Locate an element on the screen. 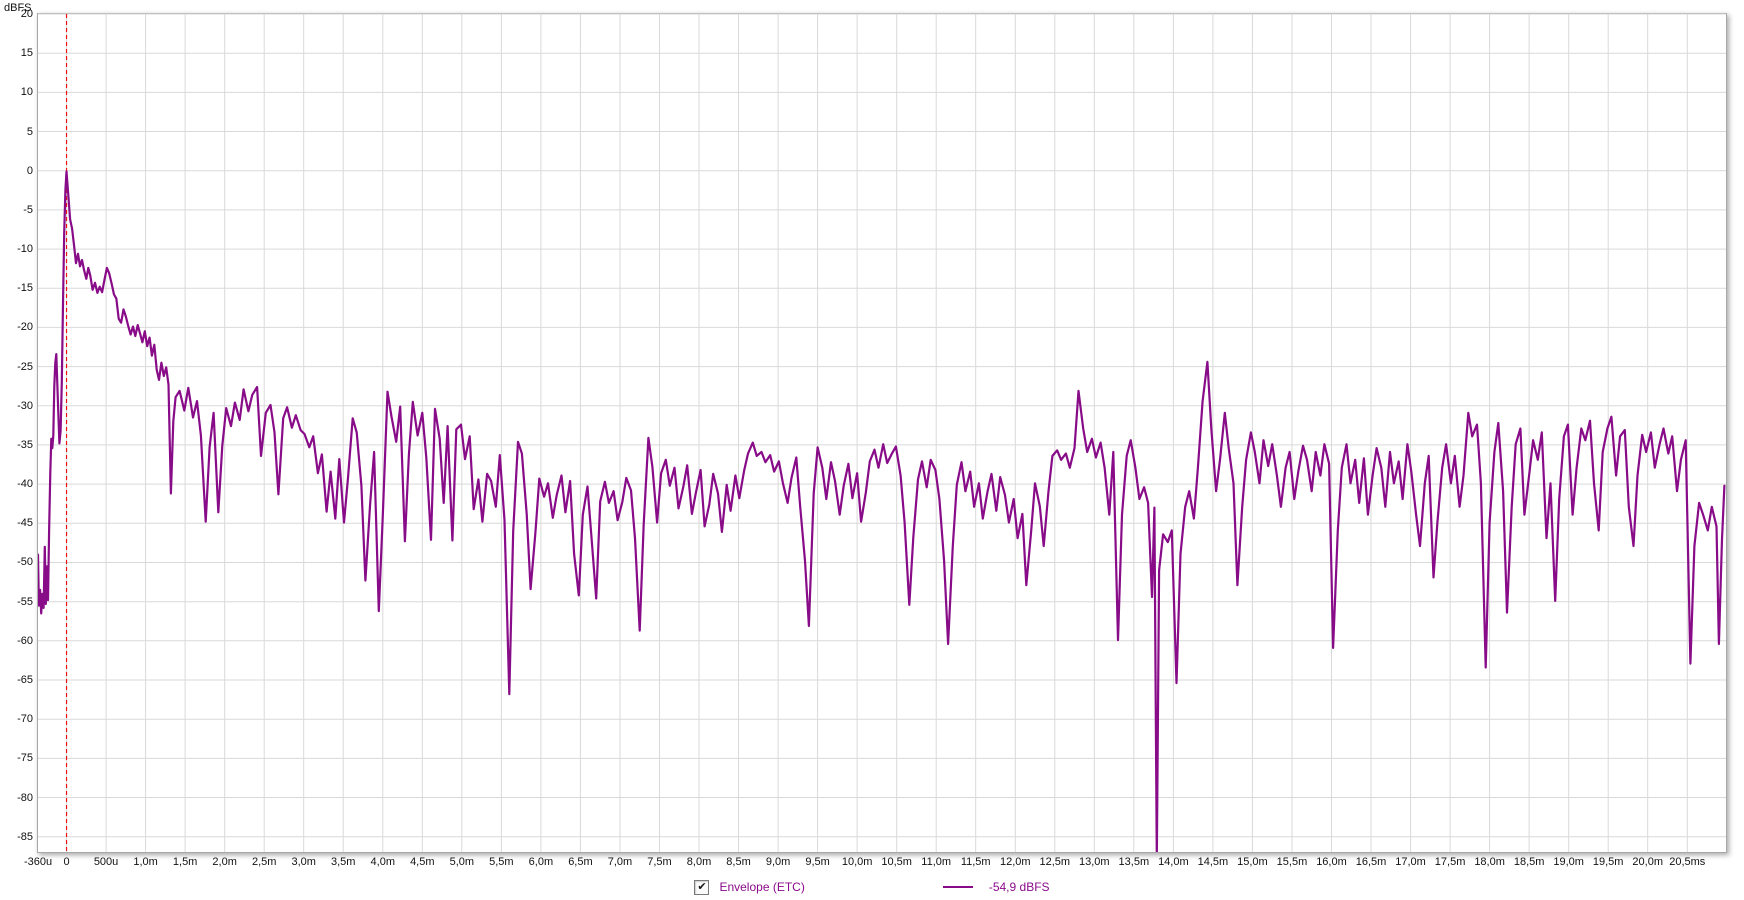  y-tick-label: 10 is located at coordinates (26, 92).